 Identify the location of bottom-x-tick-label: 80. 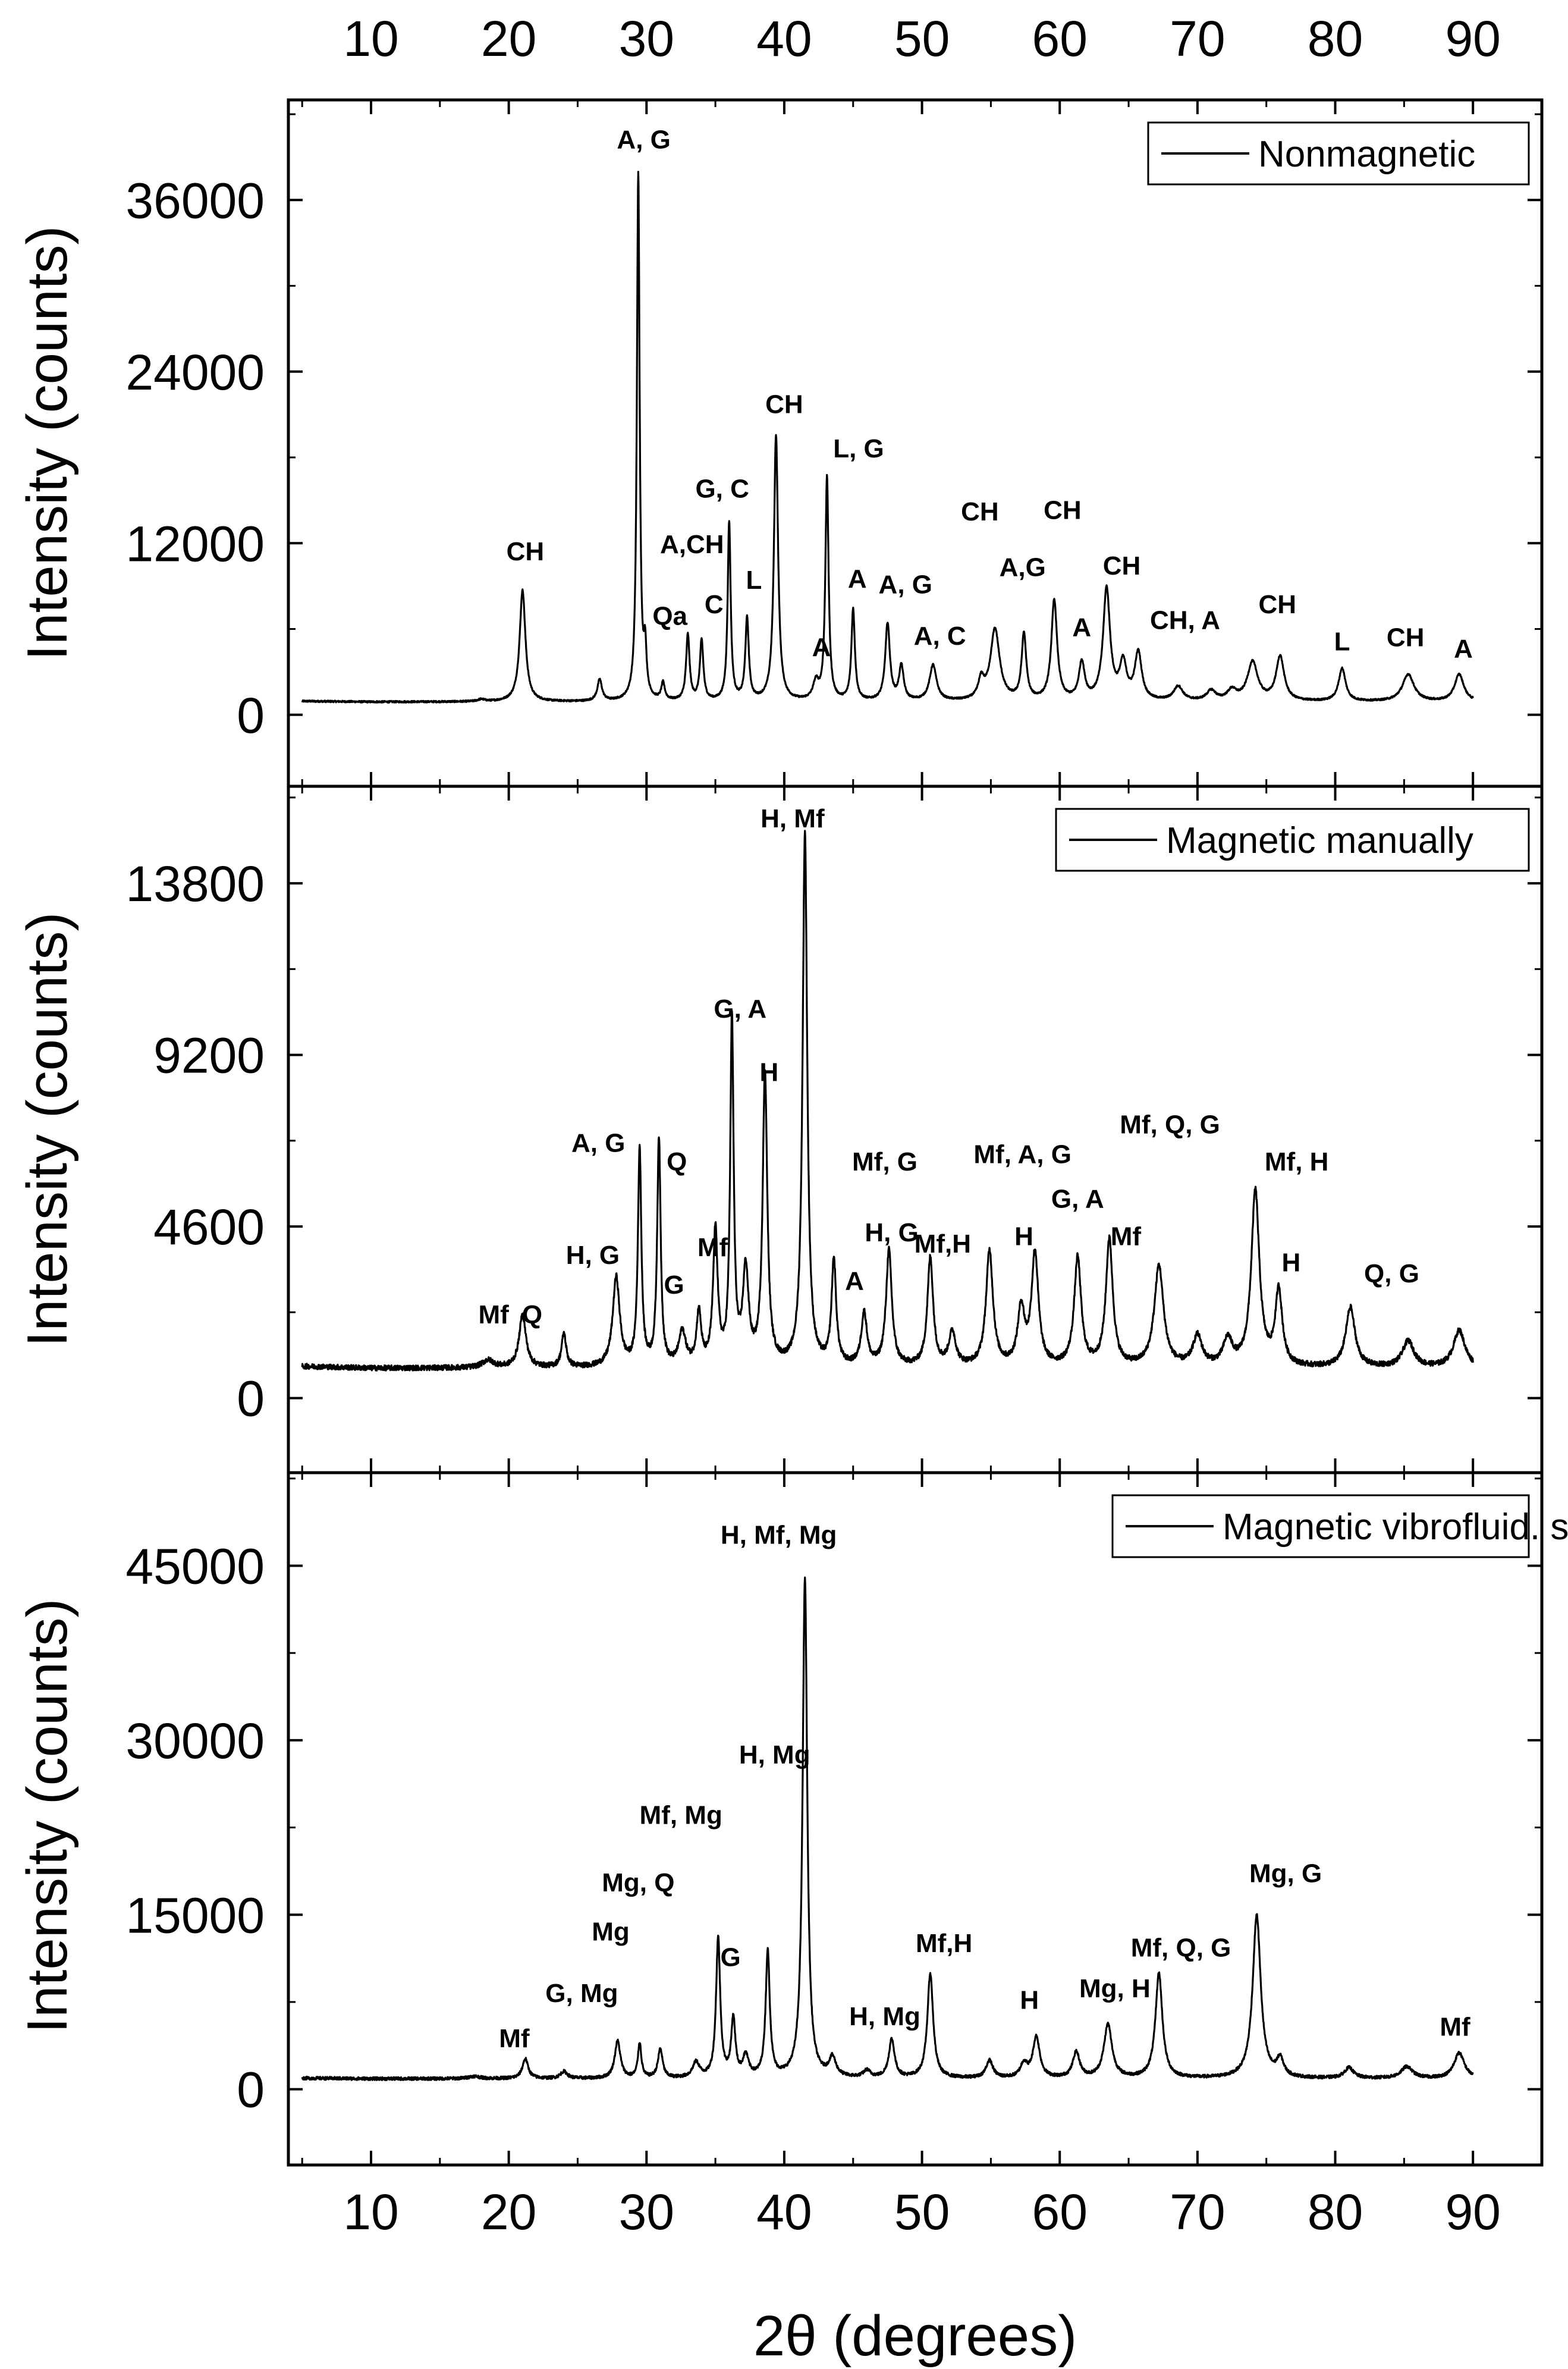
(1335, 2212).